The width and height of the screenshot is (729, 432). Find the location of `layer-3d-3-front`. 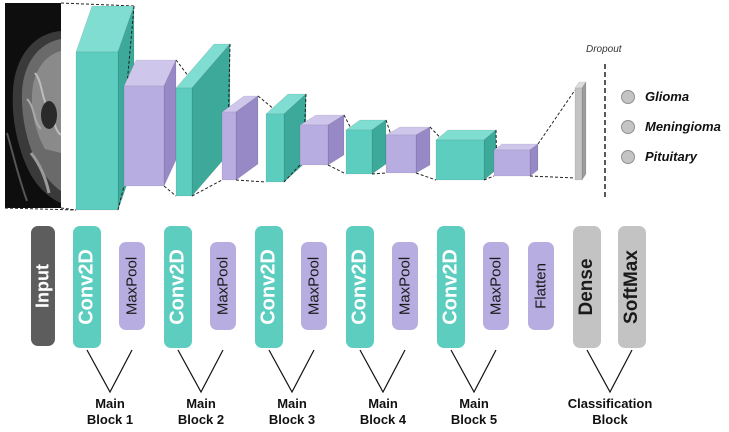

layer-3d-3-front is located at coordinates (184, 142).